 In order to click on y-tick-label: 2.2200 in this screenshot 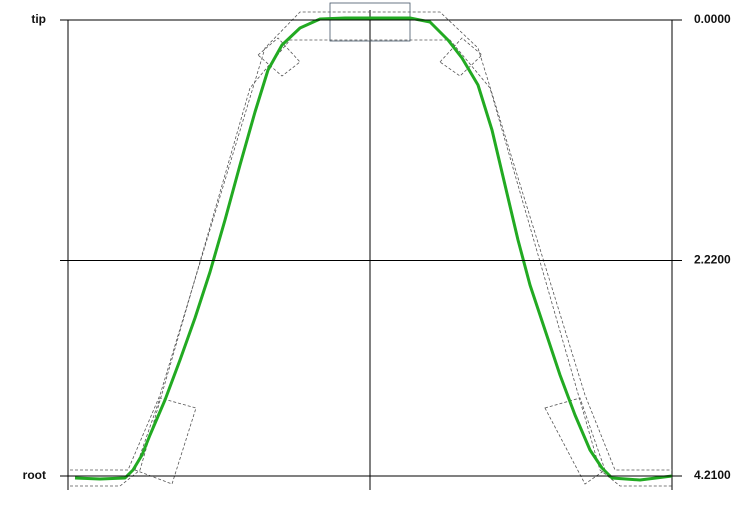, I will do `click(712, 260)`.